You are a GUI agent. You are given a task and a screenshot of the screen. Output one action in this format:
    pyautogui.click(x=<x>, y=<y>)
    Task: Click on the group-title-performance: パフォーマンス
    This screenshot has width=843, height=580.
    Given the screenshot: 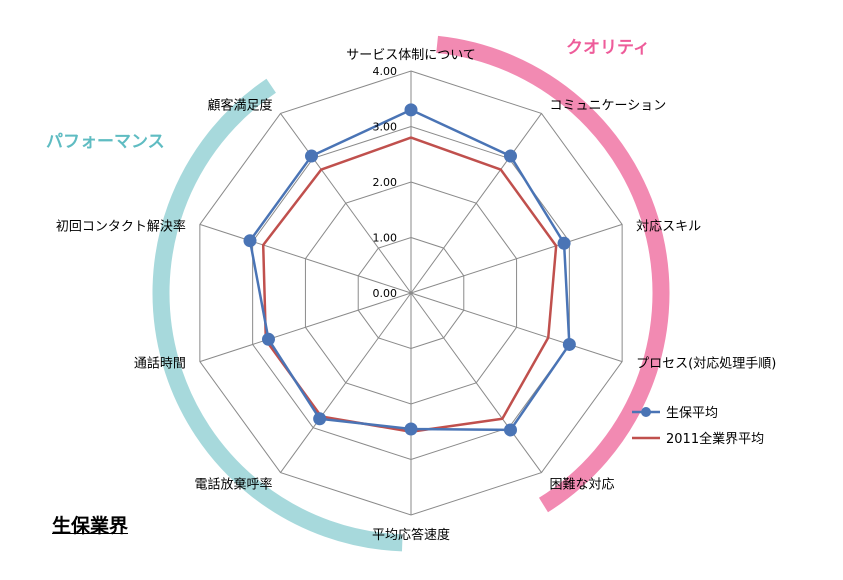 What is the action you would take?
    pyautogui.click(x=105, y=142)
    